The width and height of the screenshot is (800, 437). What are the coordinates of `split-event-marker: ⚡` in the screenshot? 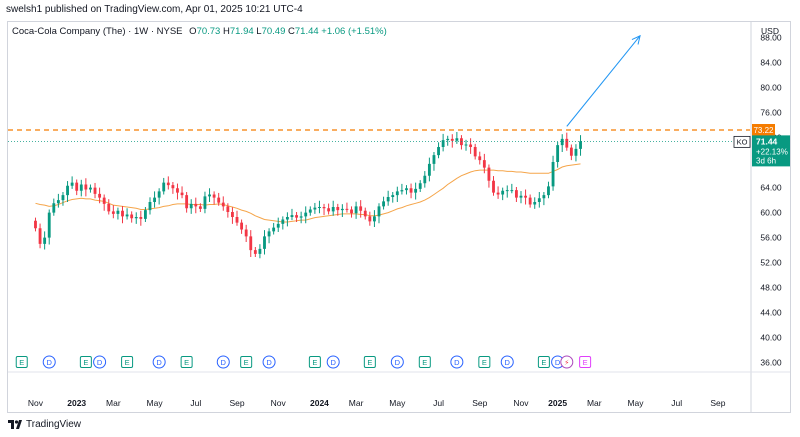 It's located at (567, 362).